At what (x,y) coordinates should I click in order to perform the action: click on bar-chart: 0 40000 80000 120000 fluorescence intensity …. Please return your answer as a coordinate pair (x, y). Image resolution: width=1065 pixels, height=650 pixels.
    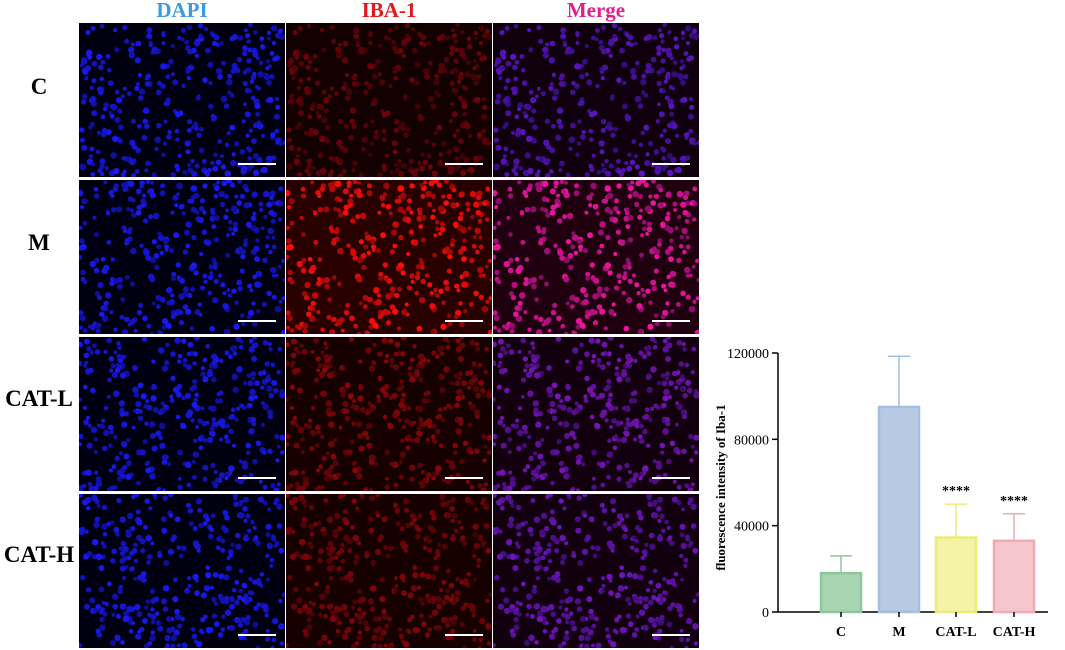
    Looking at the image, I should click on (880, 493).